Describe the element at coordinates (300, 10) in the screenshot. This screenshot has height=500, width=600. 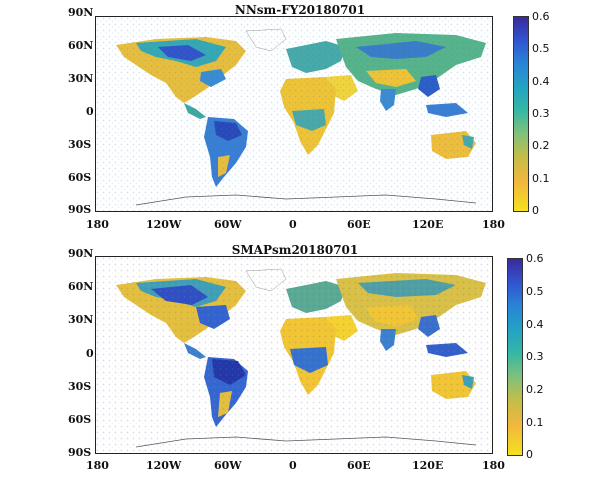
I see `map-title: NNsm-FY20180701` at that location.